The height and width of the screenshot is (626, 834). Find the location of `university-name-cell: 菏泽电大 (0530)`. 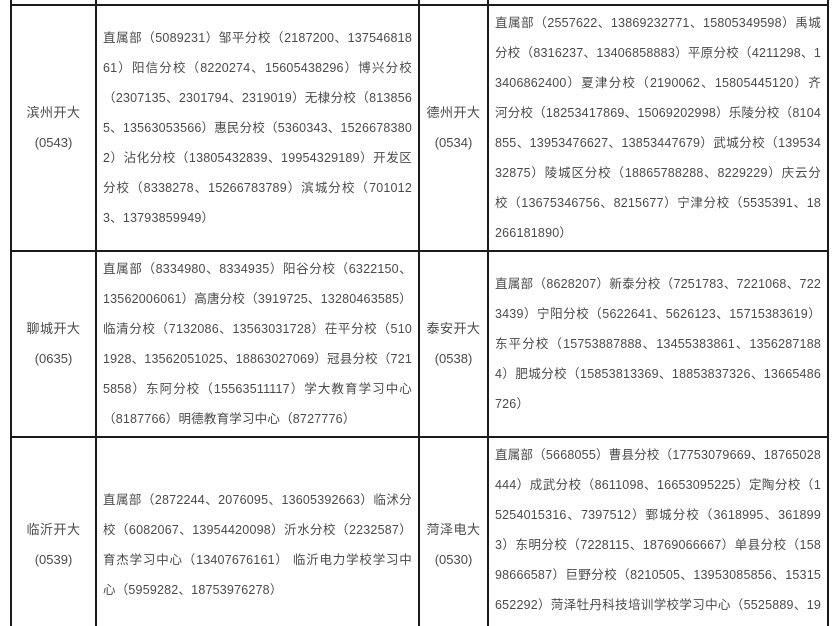

university-name-cell: 菏泽电大 (0530) is located at coordinates (453, 531).